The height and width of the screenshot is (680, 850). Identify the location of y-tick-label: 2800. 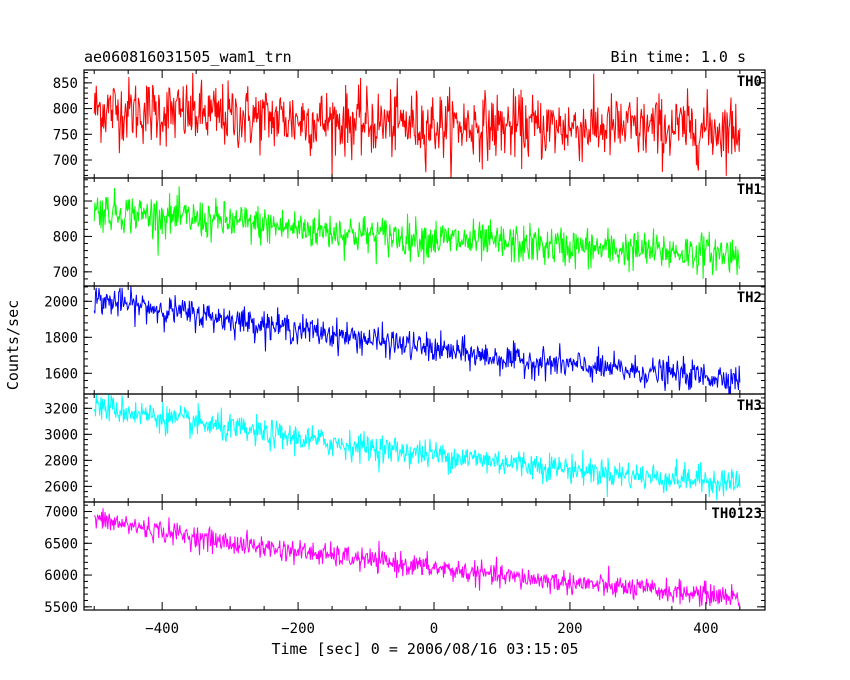
(61, 461).